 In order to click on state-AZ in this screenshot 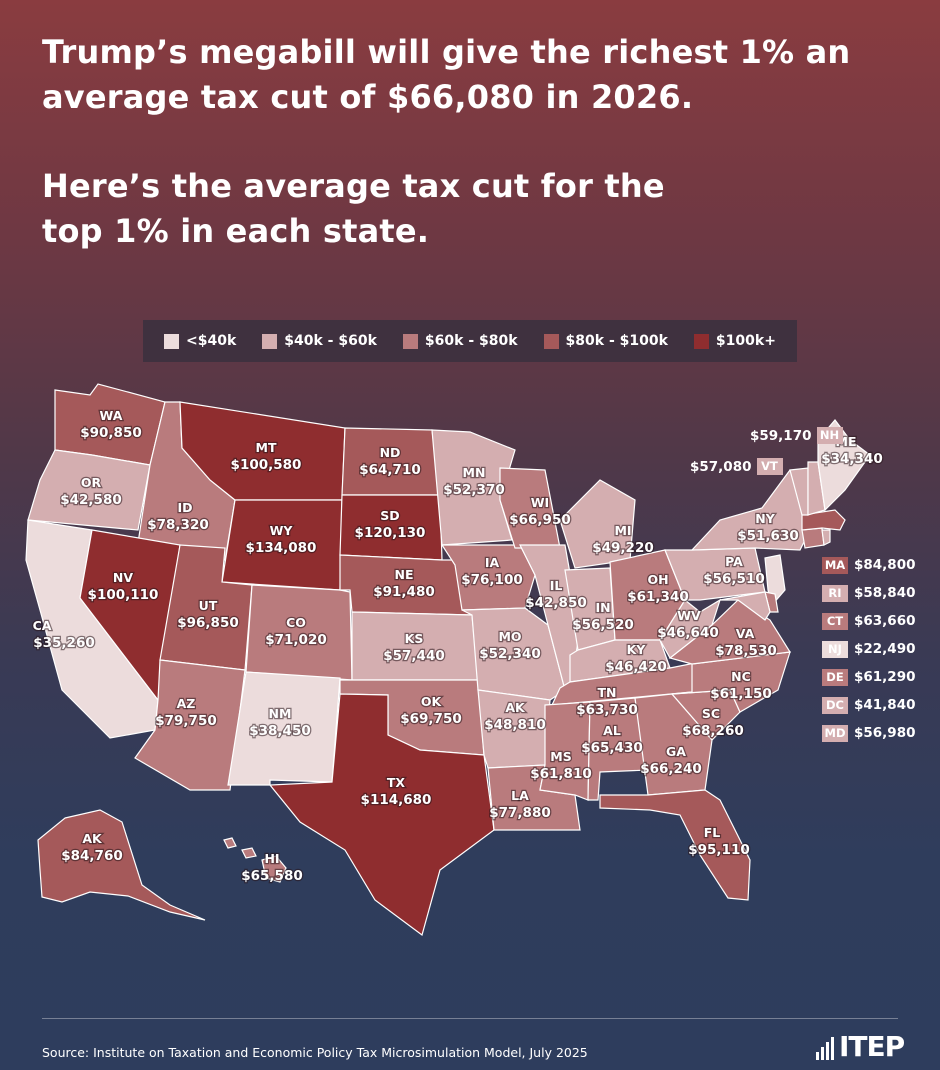, I will do `click(190, 725)`.